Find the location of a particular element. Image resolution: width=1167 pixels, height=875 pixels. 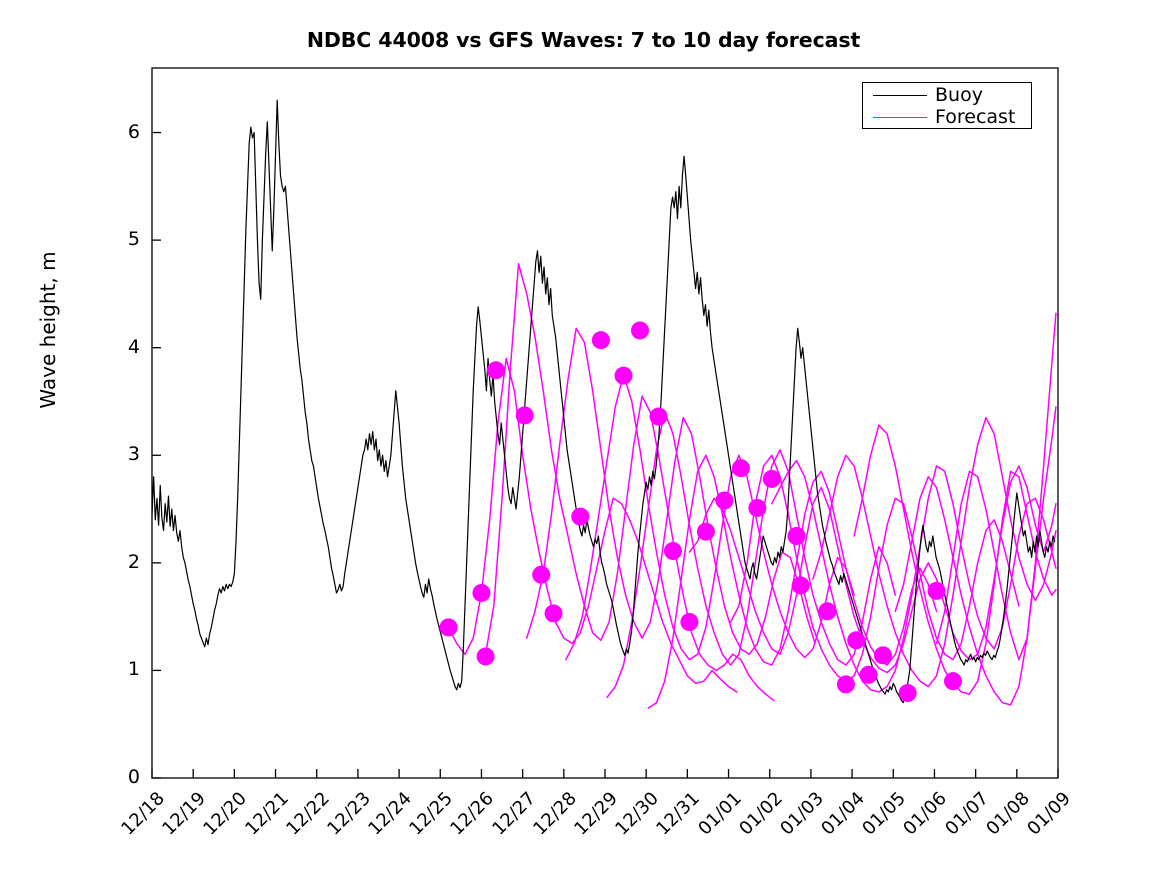

x-tick-marks is located at coordinates (605, 773).